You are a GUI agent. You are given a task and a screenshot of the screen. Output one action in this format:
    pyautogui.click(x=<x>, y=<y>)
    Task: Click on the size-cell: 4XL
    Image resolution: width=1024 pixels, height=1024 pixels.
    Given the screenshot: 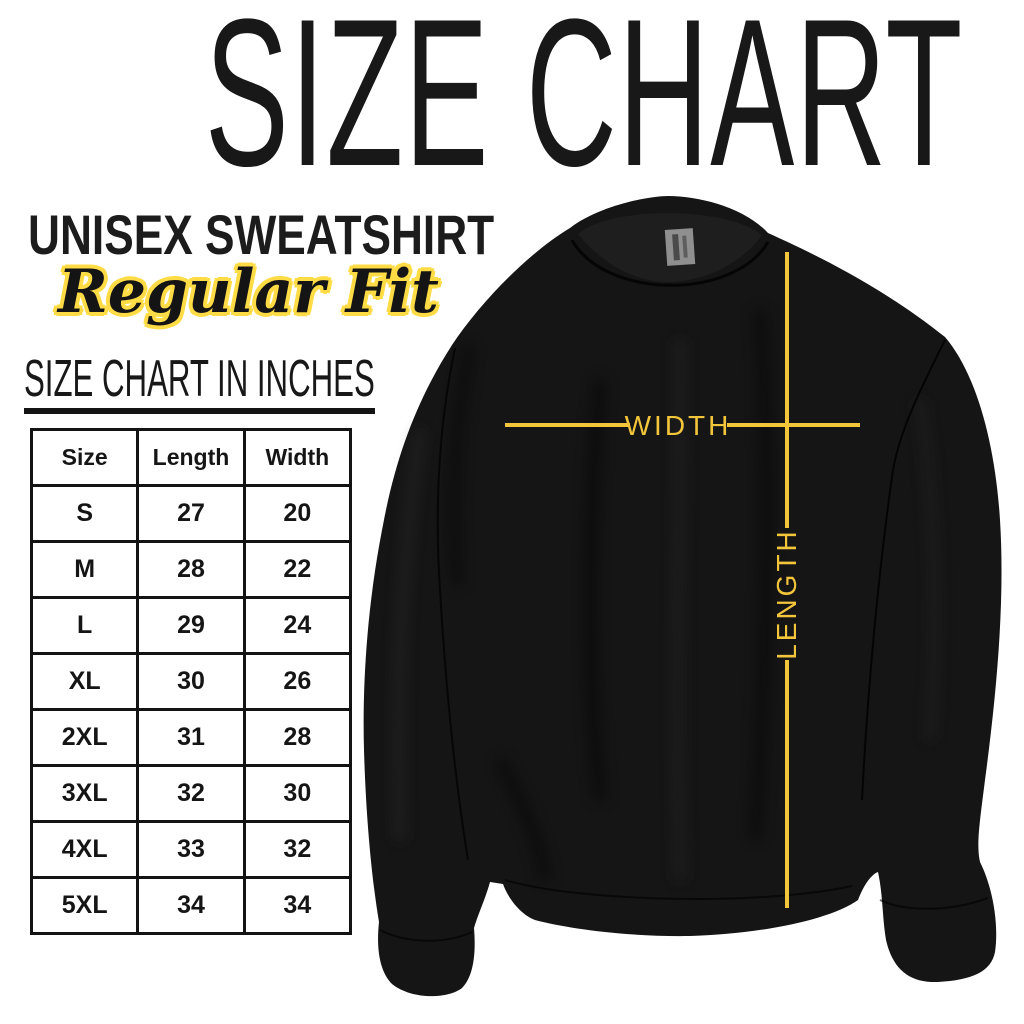 What is the action you would take?
    pyautogui.click(x=84, y=849)
    